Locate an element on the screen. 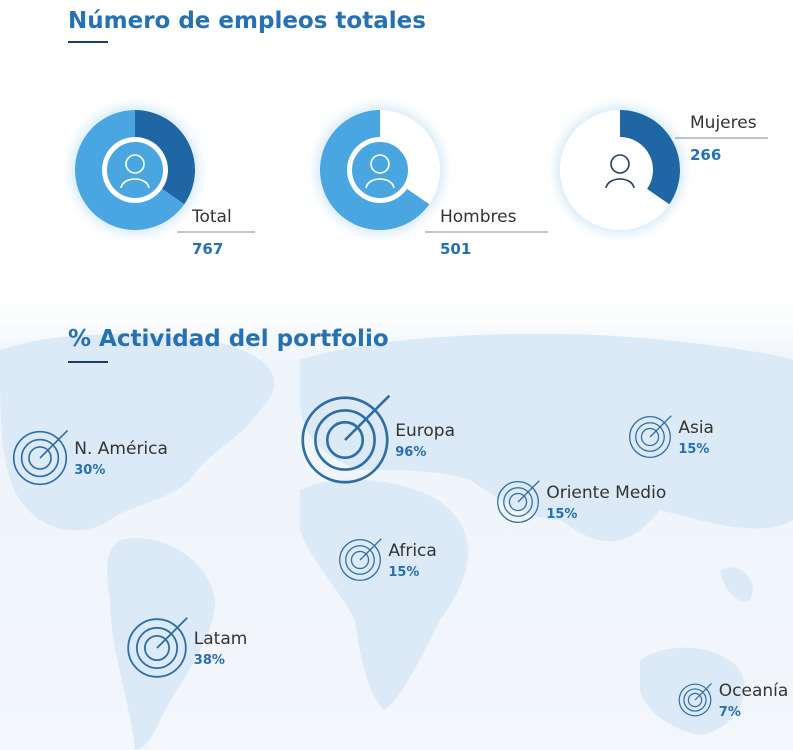 Image resolution: width=793 pixels, height=750 pixels. region-value: 7% is located at coordinates (730, 712).